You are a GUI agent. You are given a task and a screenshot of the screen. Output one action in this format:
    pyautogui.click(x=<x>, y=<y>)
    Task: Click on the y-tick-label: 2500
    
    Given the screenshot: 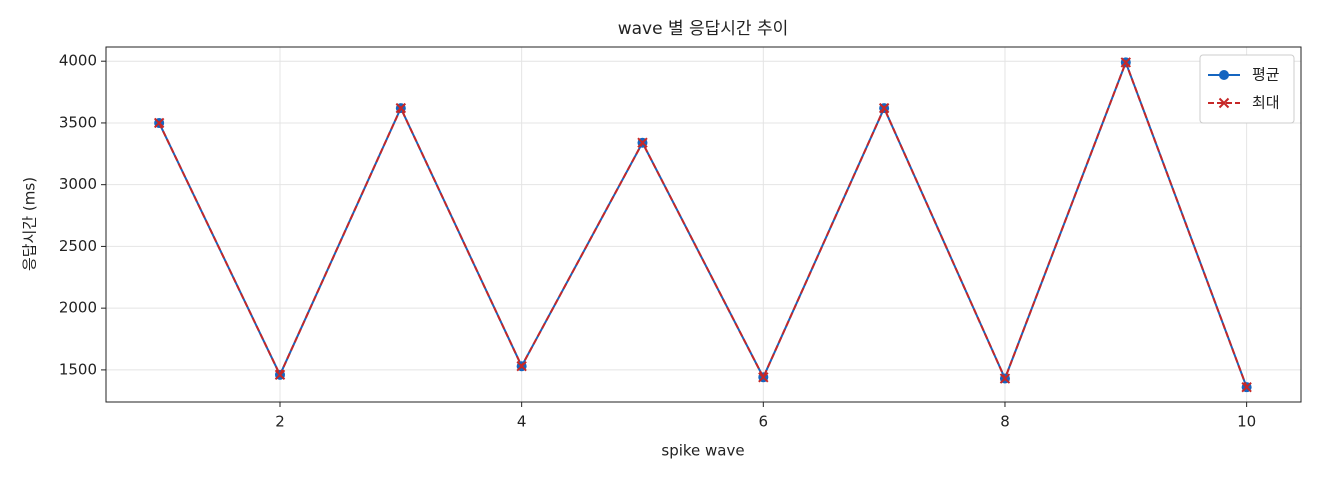 What is the action you would take?
    pyautogui.click(x=78, y=246)
    